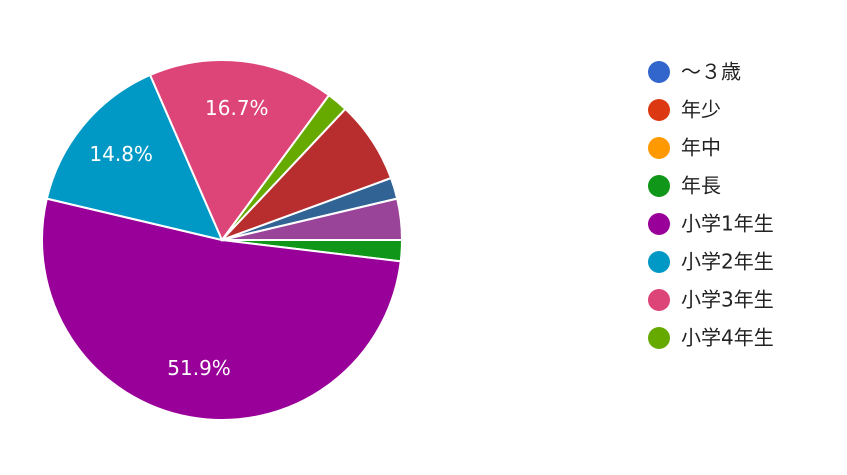 The height and width of the screenshot is (475, 847). I want to click on legend-label: 〜３歳, so click(711, 72).